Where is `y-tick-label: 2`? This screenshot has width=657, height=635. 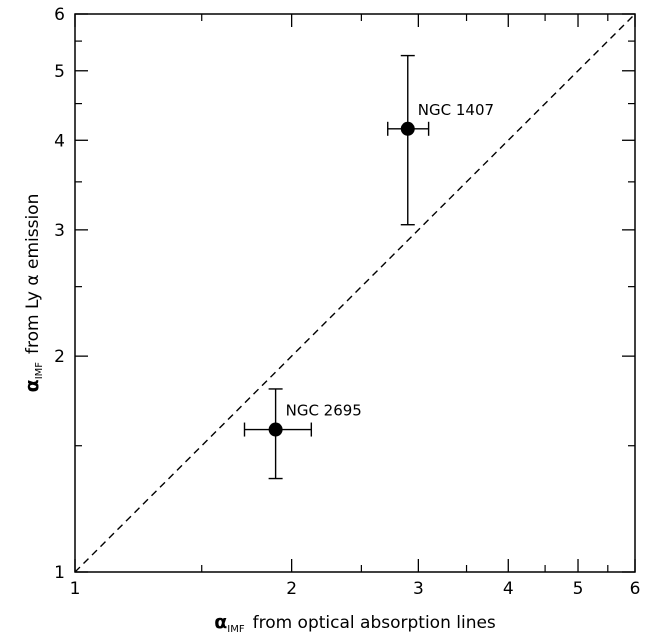
y-tick-label: 2 is located at coordinates (59, 357).